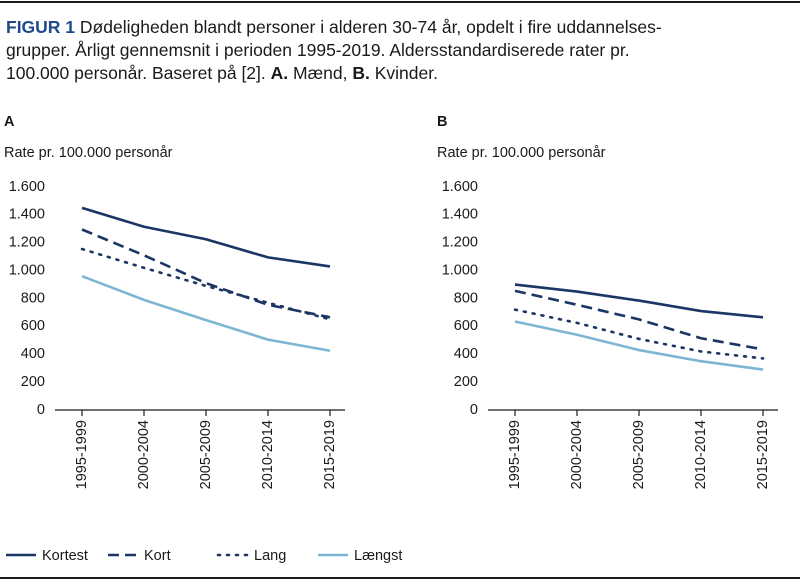  What do you see at coordinates (361, 73) in the screenshot?
I see `caption-part: B.` at bounding box center [361, 73].